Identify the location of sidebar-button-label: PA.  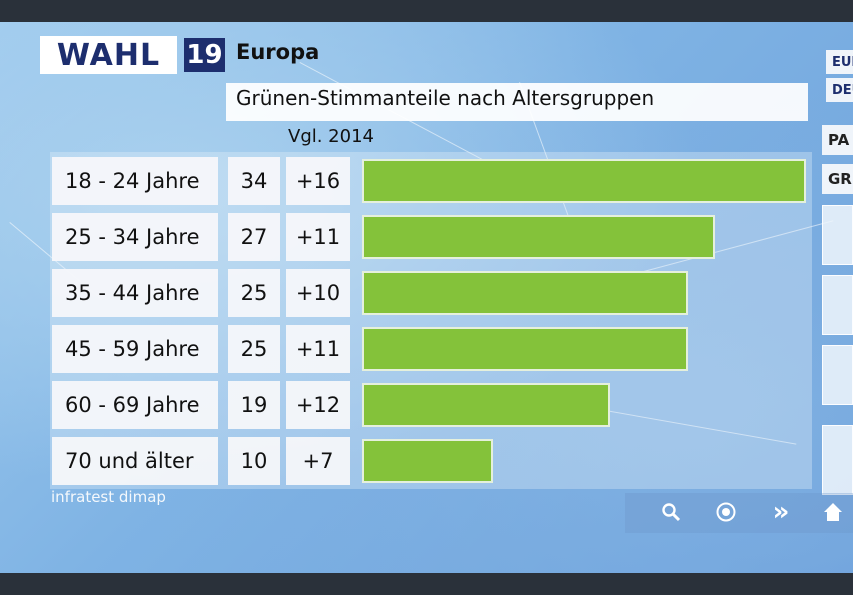
(839, 140).